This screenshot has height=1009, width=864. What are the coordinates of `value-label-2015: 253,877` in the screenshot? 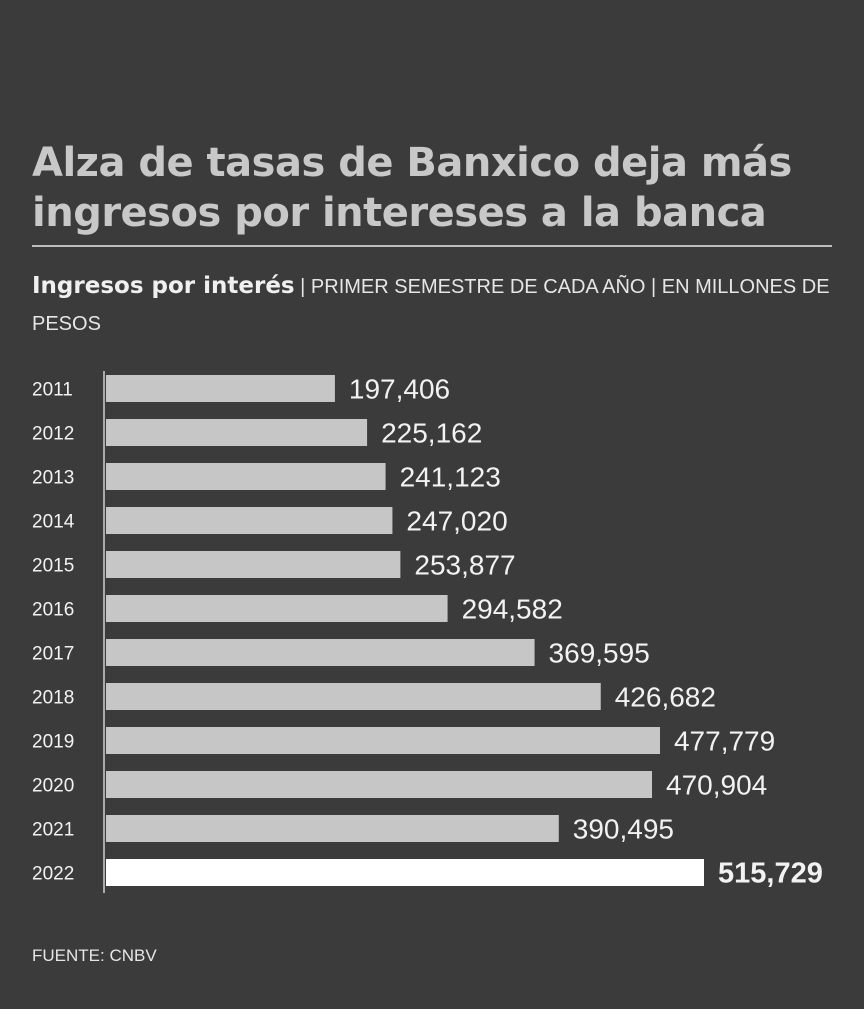 It's located at (464, 565).